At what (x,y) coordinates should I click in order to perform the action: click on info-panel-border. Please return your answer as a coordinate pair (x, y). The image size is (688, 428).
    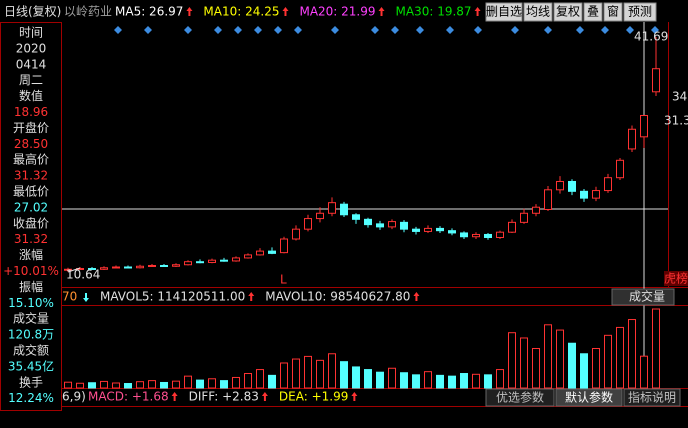
    Looking at the image, I should click on (31, 216).